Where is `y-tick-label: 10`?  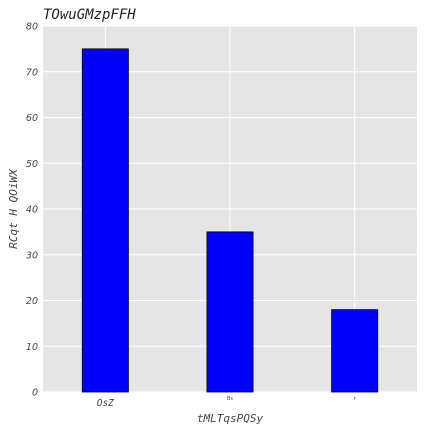 y-tick-label: 10 is located at coordinates (32, 347).